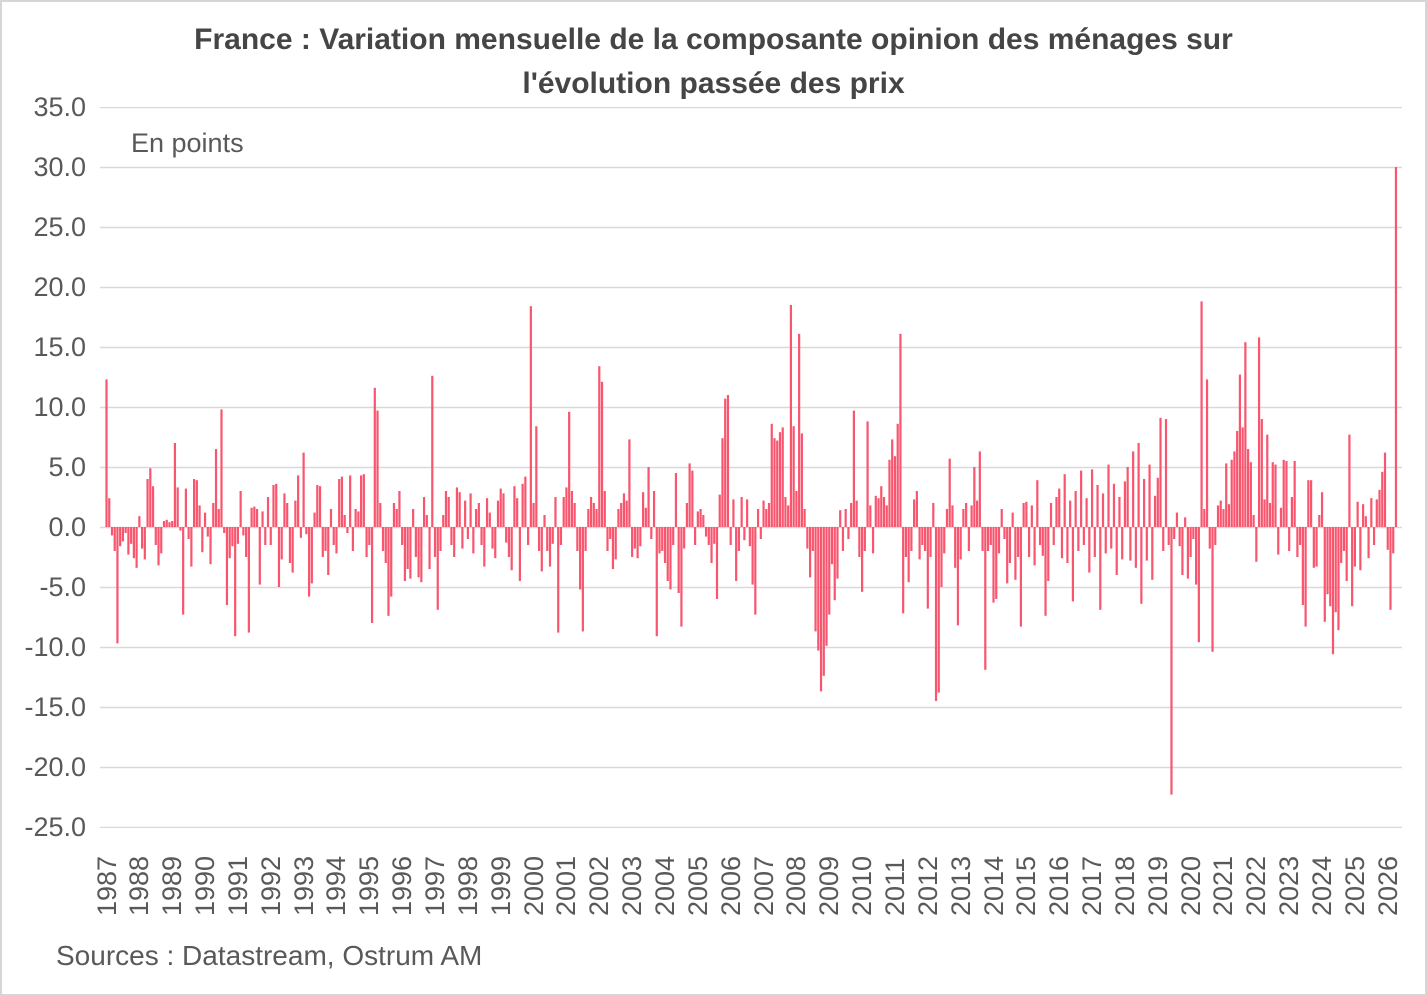  Describe the element at coordinates (59, 107) in the screenshot. I see `y-tick-label: 35.0` at that location.